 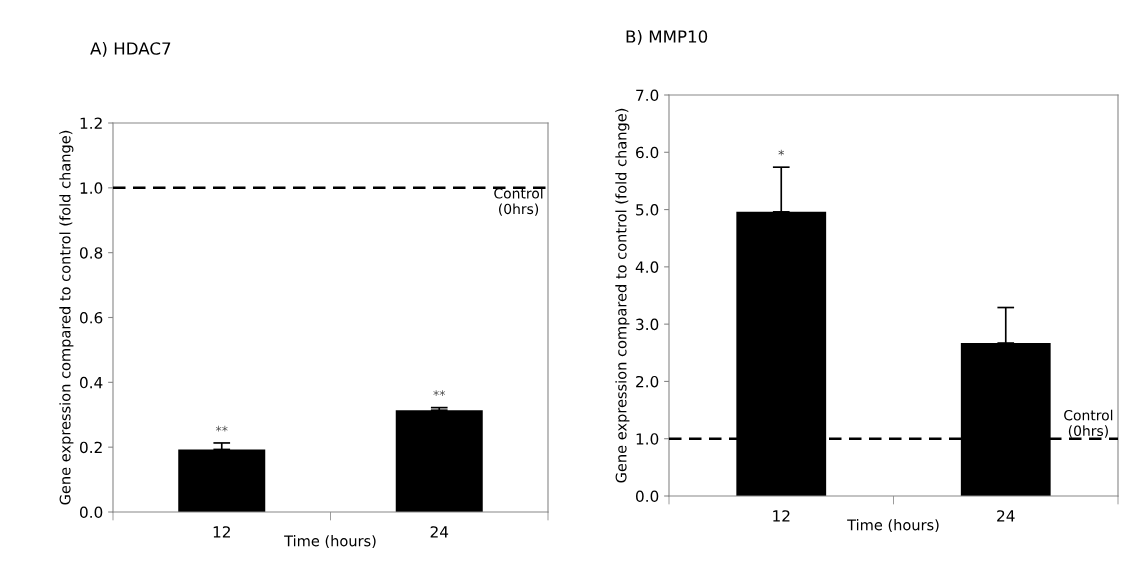 I want to click on y-tick-label: 0.4, so click(x=91, y=382).